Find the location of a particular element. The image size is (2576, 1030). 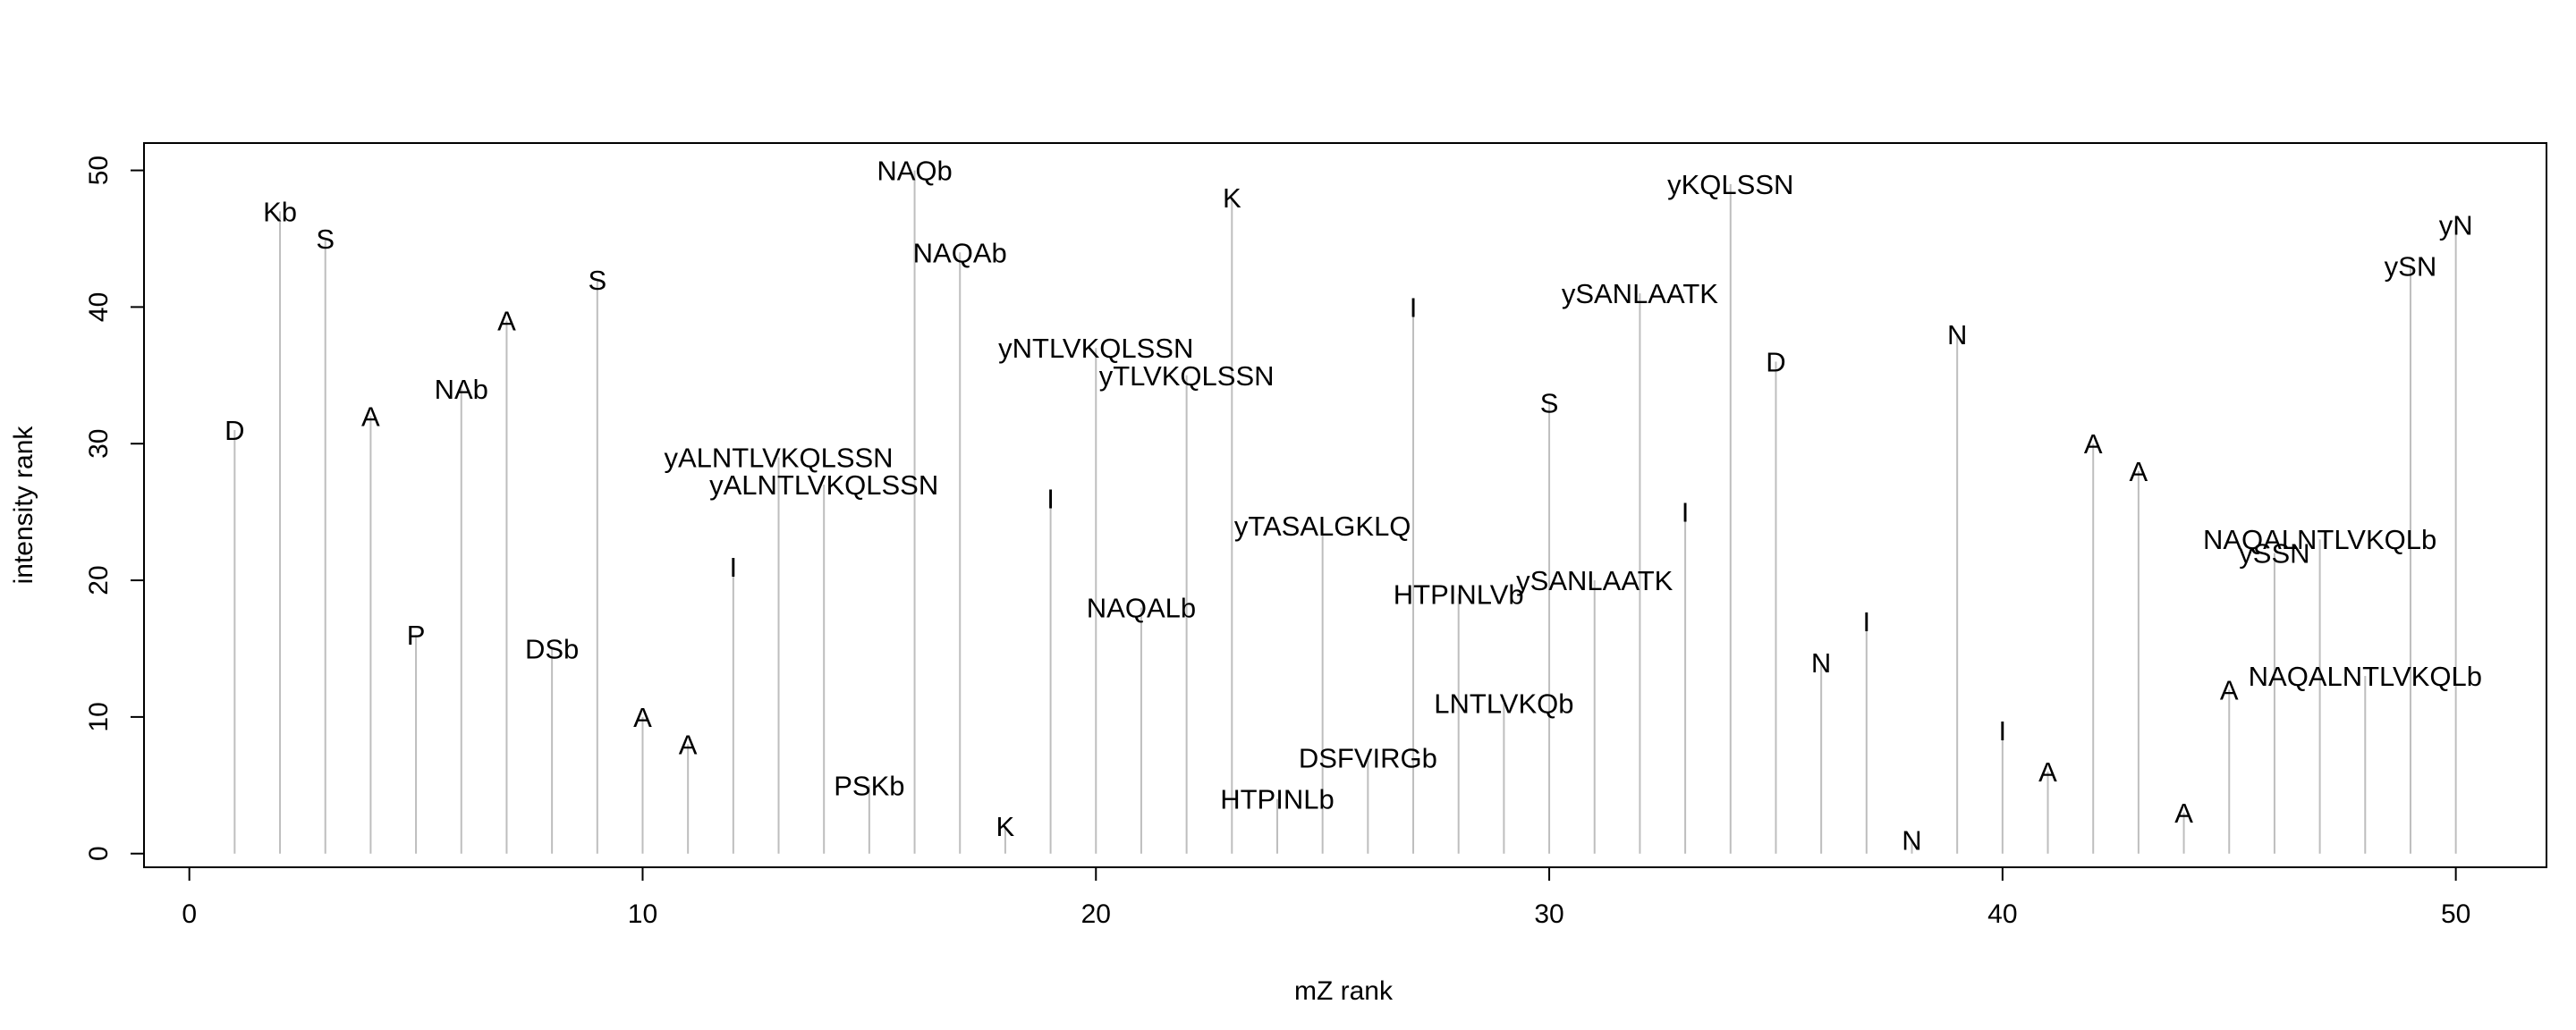

peak-label-41: A is located at coordinates (2047, 772).